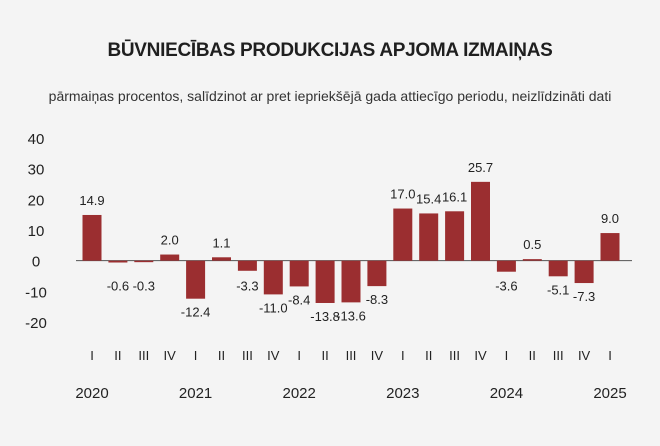 Image resolution: width=660 pixels, height=446 pixels. I want to click on y-tick-label: 40, so click(36, 139).